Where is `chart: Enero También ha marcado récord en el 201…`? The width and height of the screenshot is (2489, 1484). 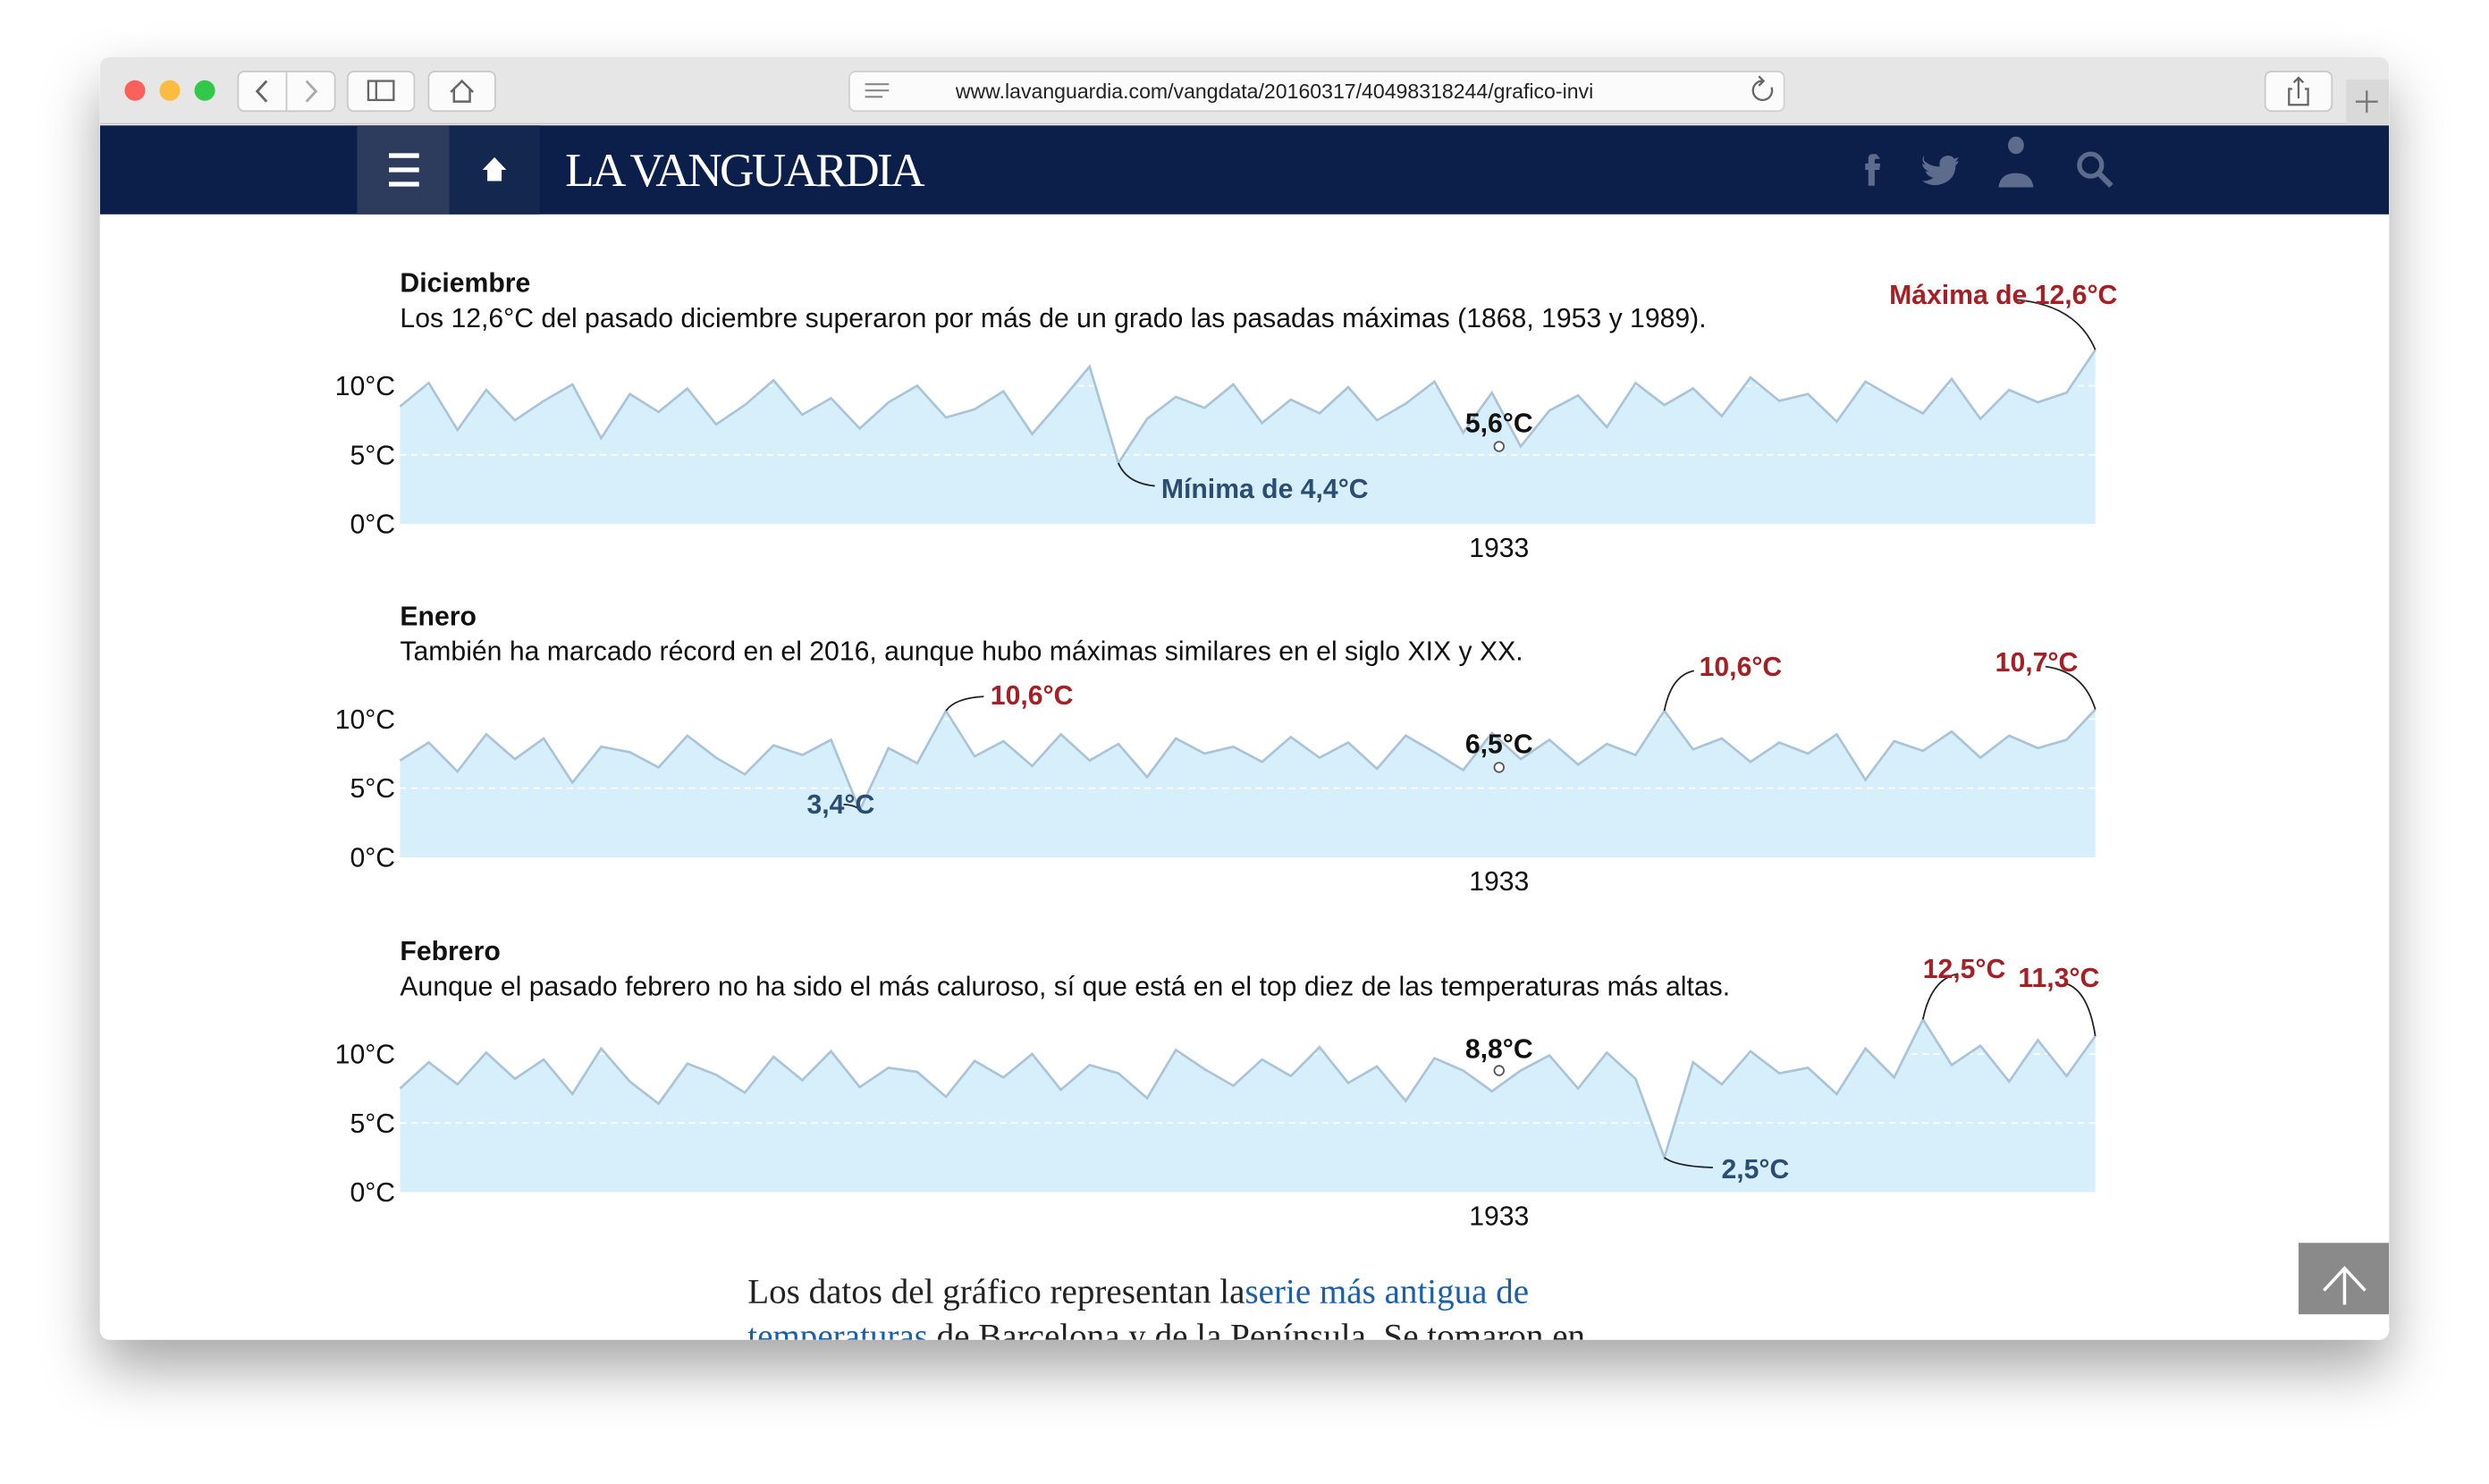
chart: Enero También ha marcado récord en el 201… is located at coordinates (1216, 750).